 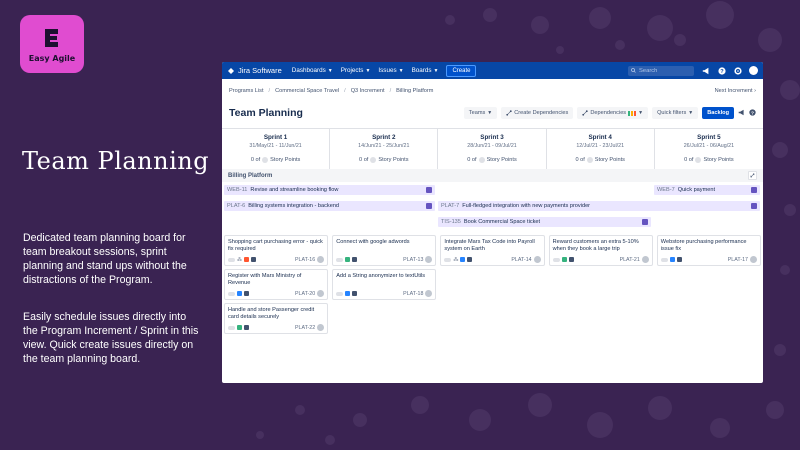 What do you see at coordinates (373, 242) in the screenshot?
I see `issue-title: Connect with google adwords` at bounding box center [373, 242].